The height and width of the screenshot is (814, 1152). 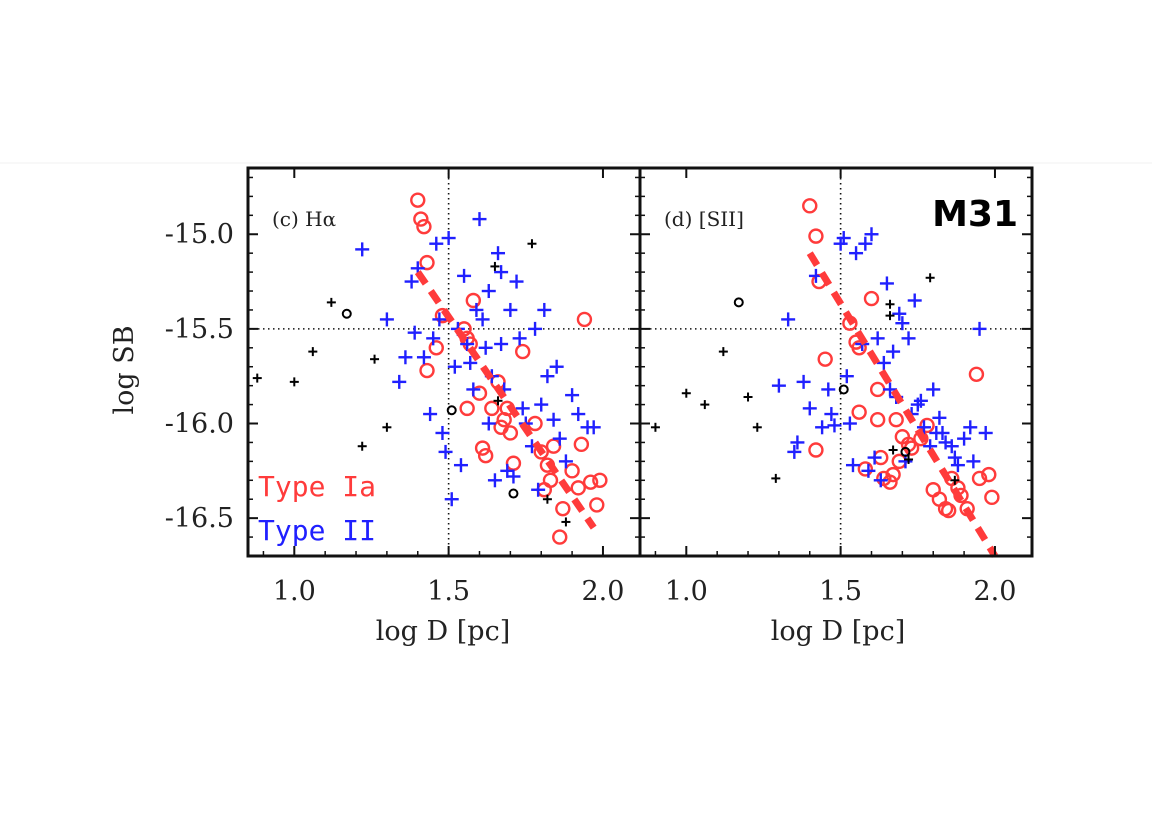 What do you see at coordinates (840, 591) in the screenshot?
I see `x-tick-label: 1.5` at bounding box center [840, 591].